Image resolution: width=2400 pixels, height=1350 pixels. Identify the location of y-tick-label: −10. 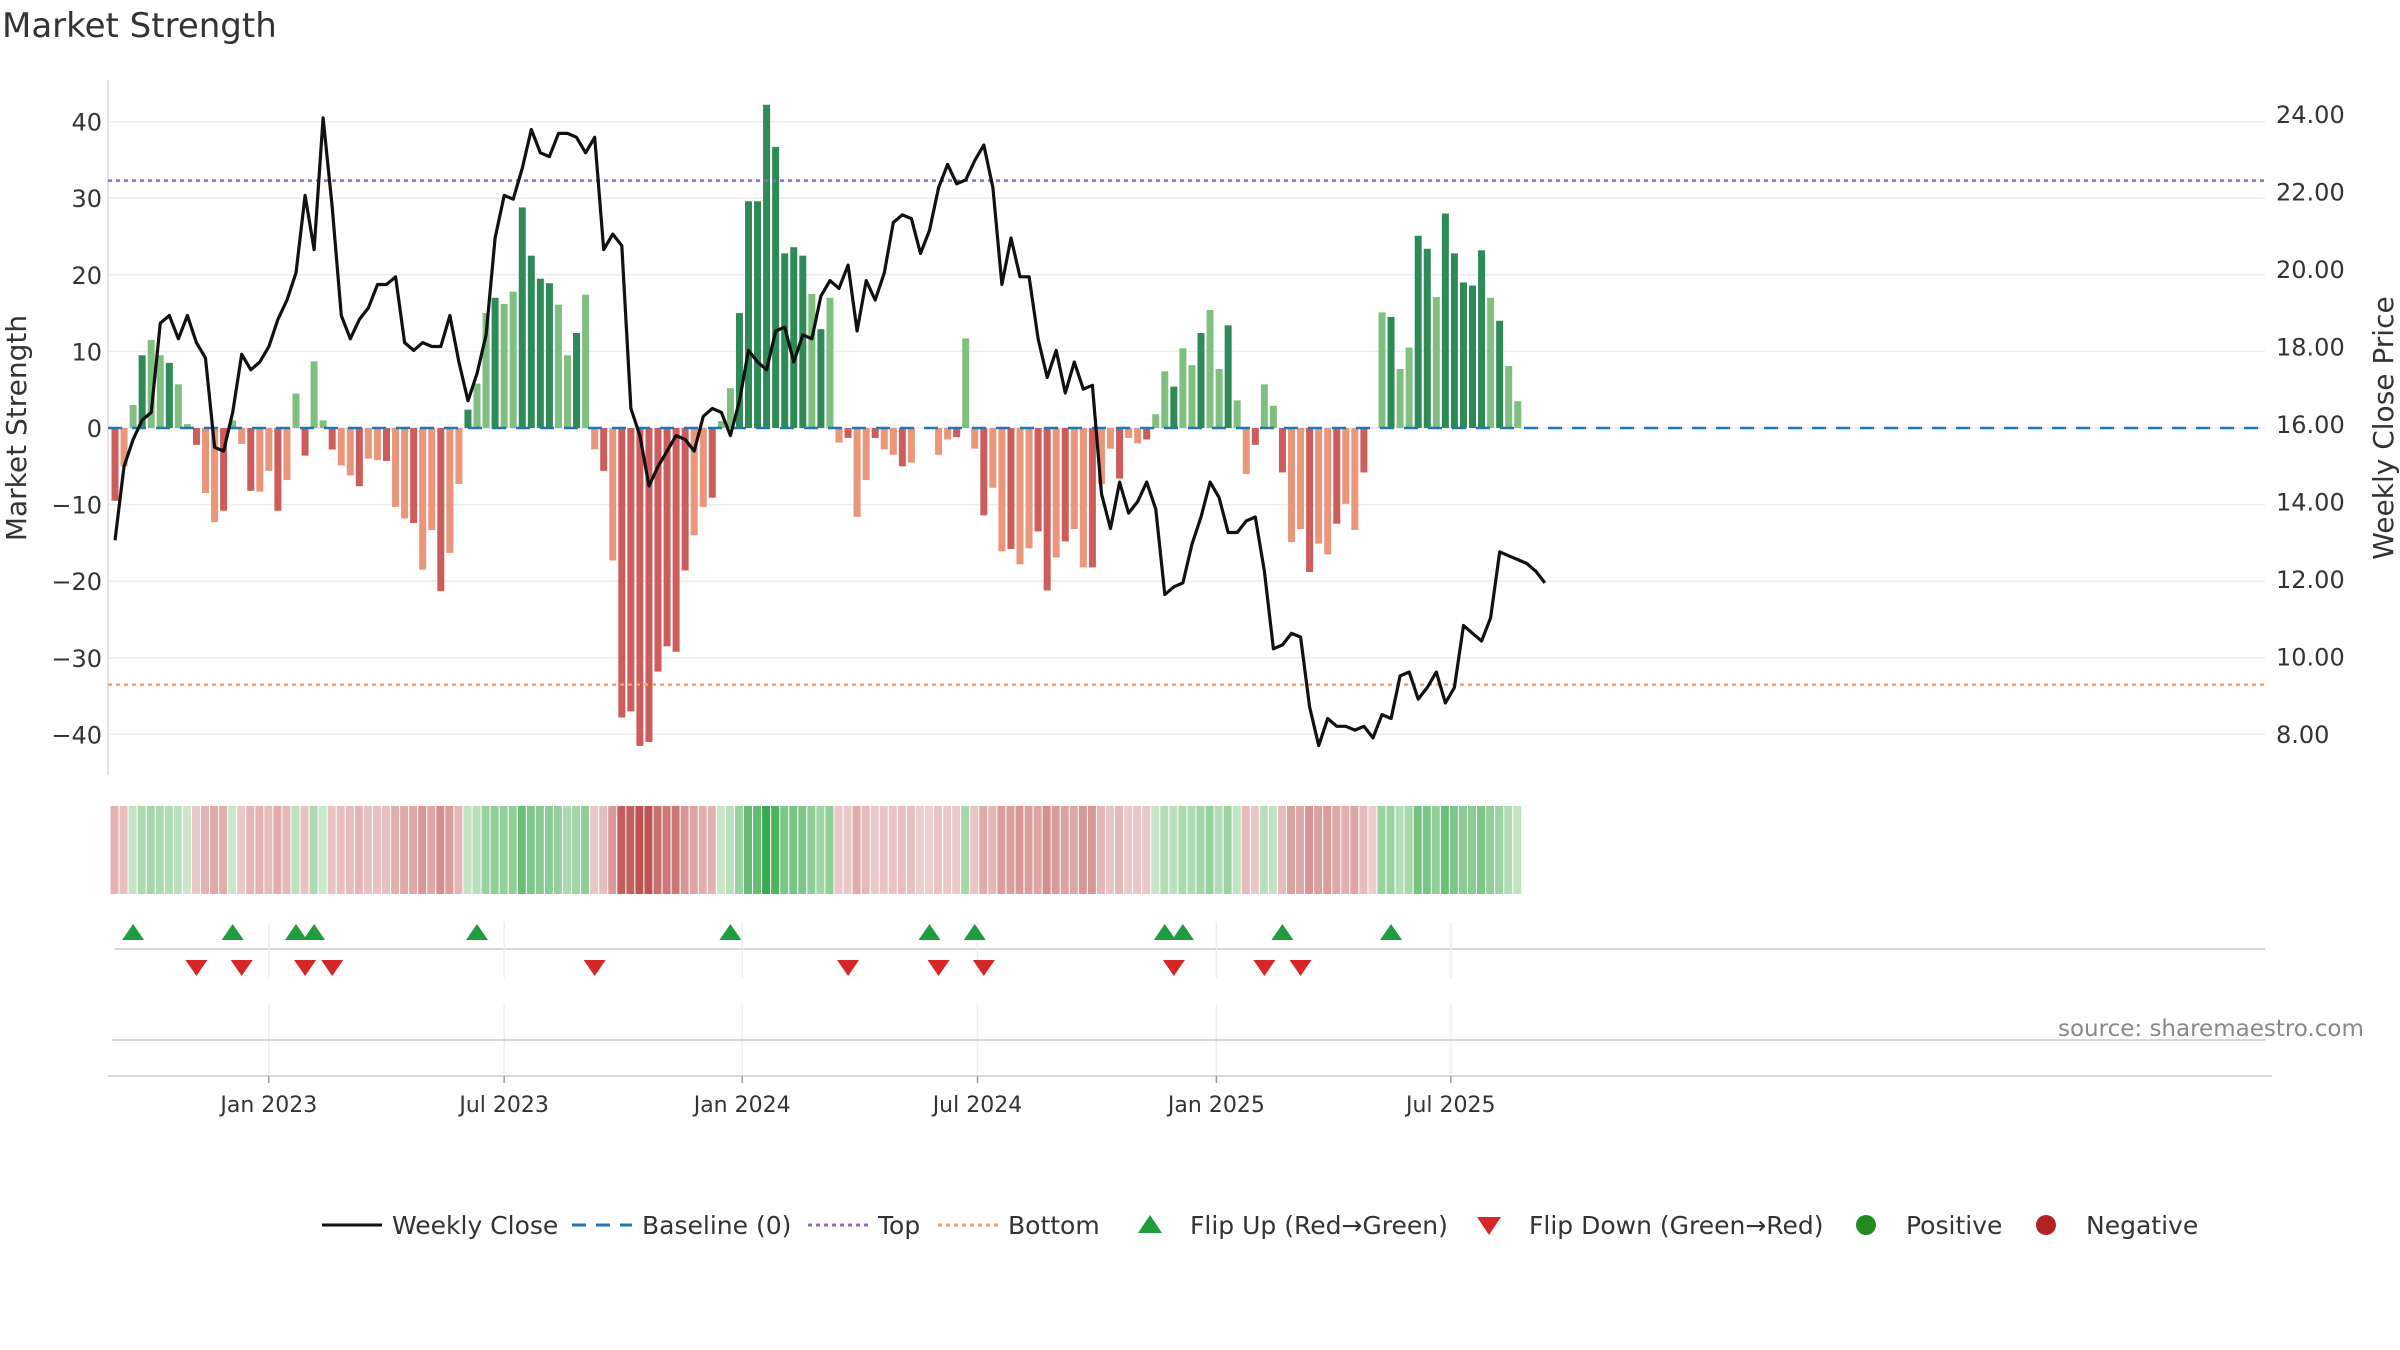
(76, 506).